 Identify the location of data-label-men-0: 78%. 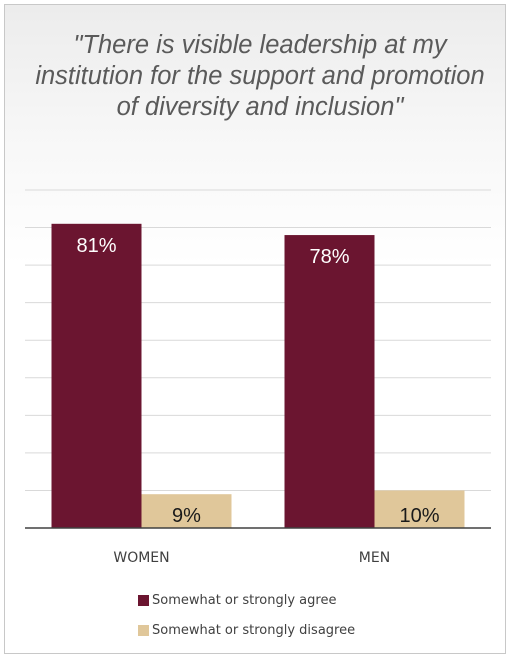
(329, 257).